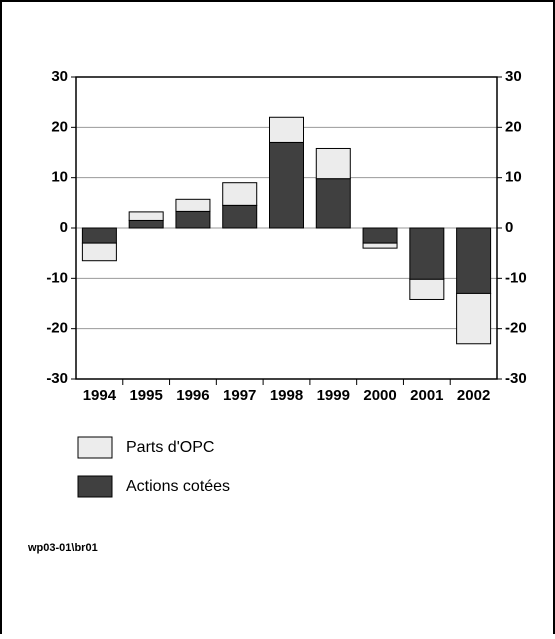  What do you see at coordinates (64, 227) in the screenshot?
I see `y-tick-label: 0` at bounding box center [64, 227].